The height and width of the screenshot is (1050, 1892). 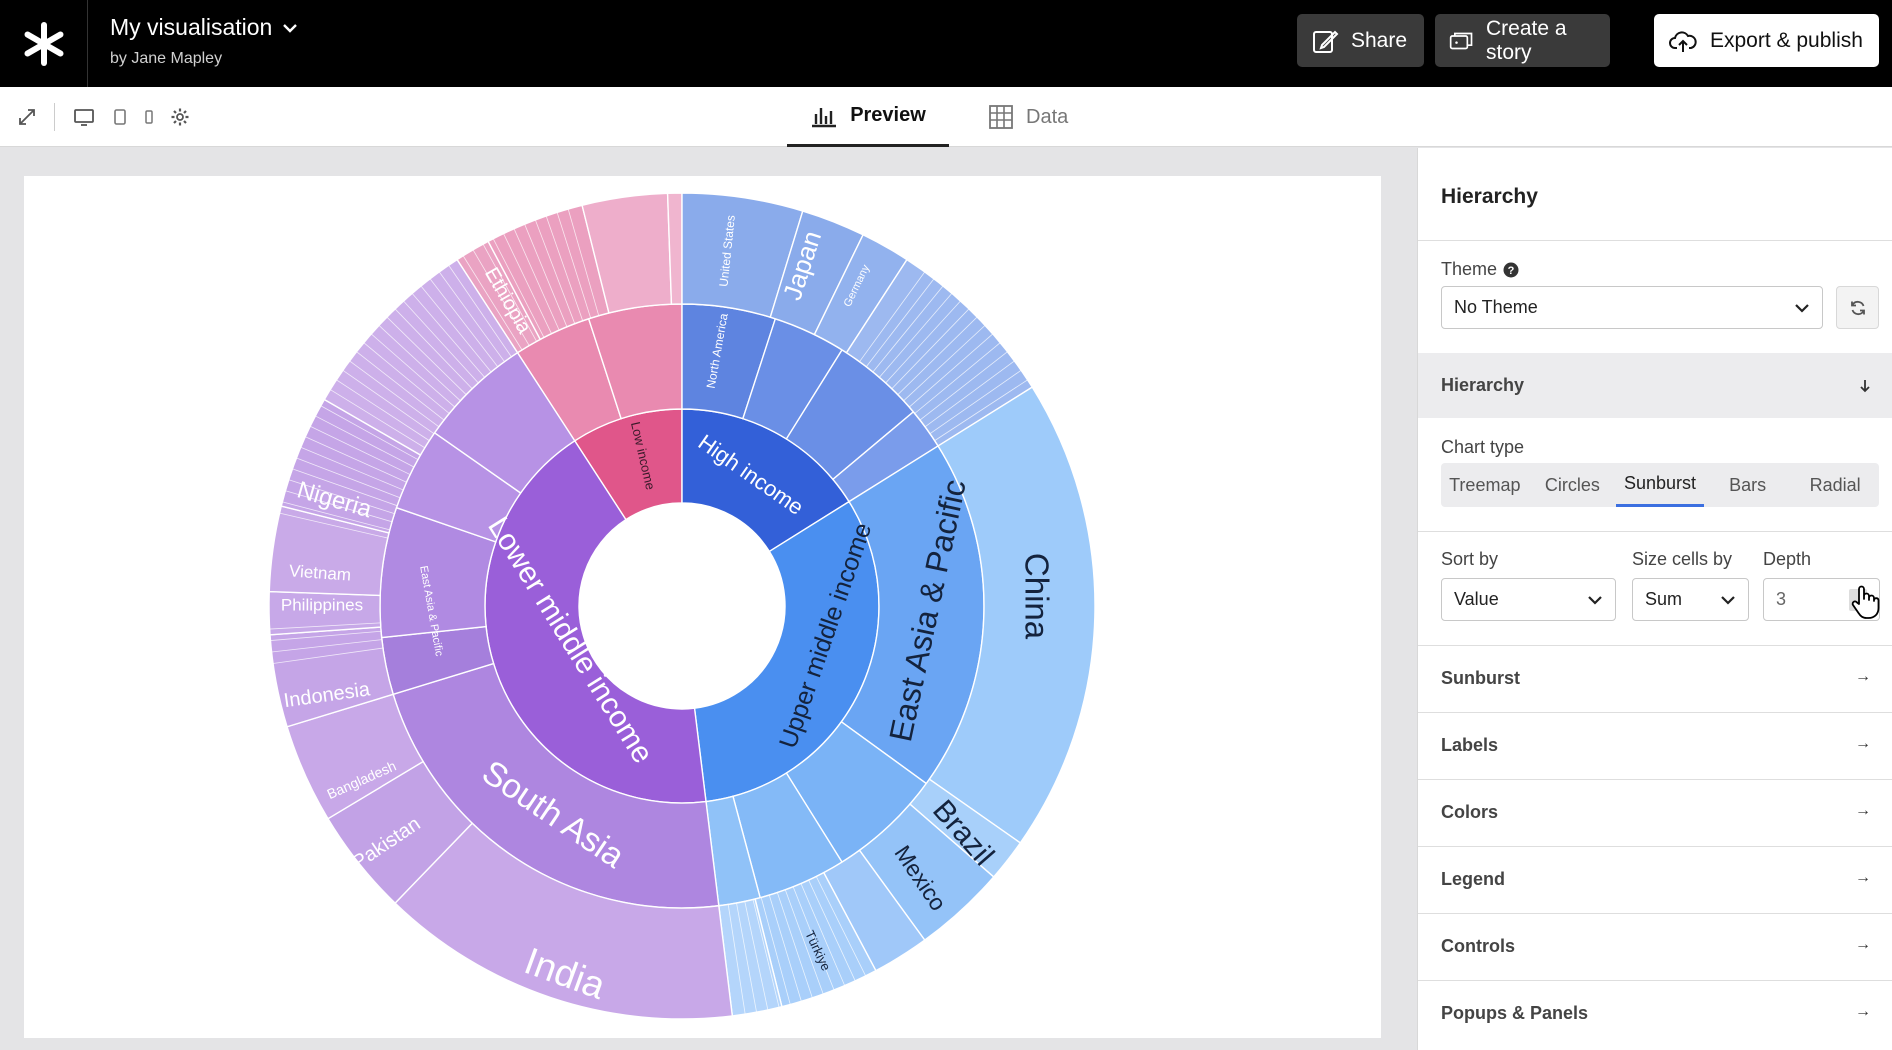 I want to click on create-story-label: Create a story, so click(x=1526, y=40).